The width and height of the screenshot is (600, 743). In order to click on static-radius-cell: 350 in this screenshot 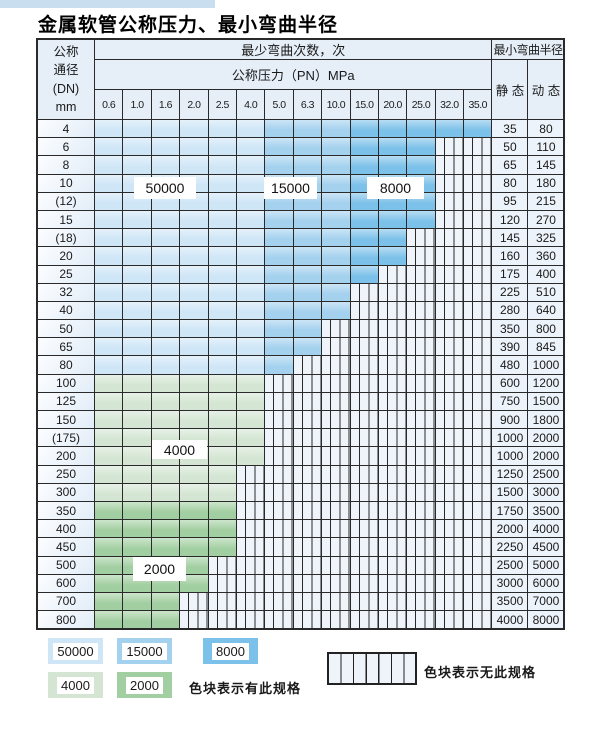, I will do `click(510, 329)`.